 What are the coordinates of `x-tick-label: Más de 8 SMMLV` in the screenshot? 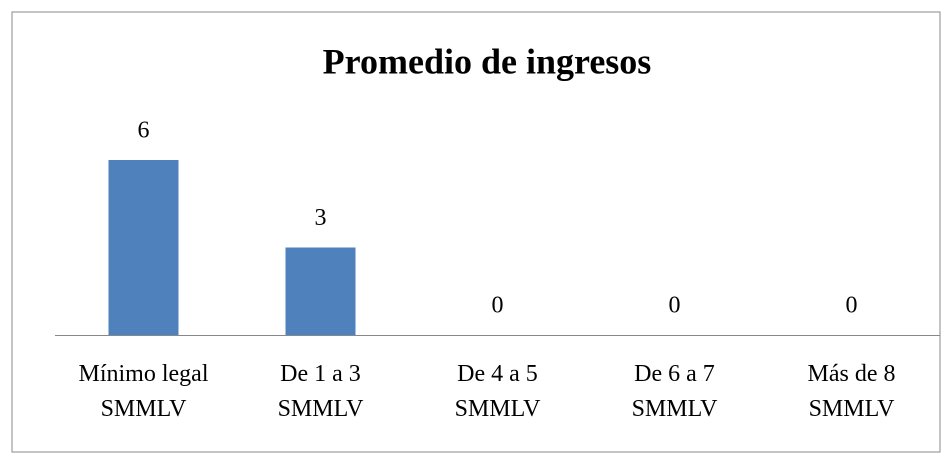 It's located at (852, 391).